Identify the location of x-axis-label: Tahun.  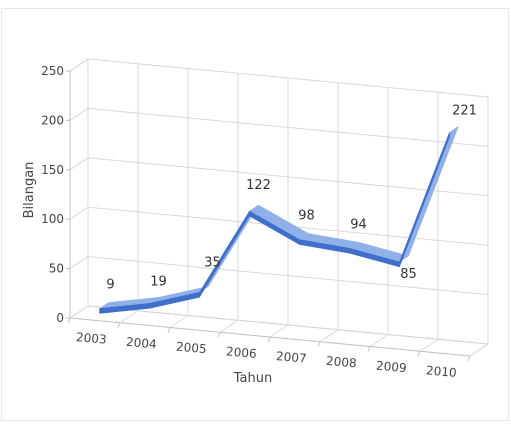
(252, 378).